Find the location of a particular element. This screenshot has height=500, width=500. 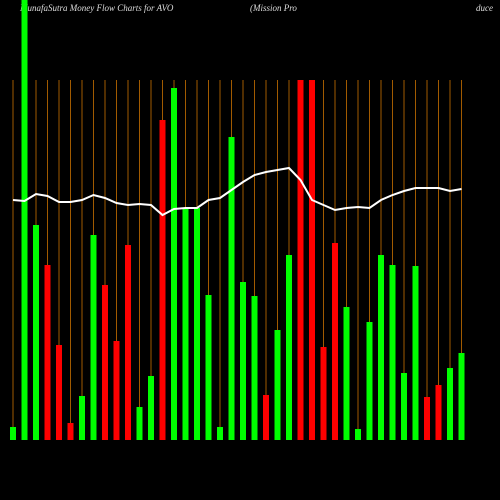

chart-subtitle-tail: duce is located at coordinates (484, 8).